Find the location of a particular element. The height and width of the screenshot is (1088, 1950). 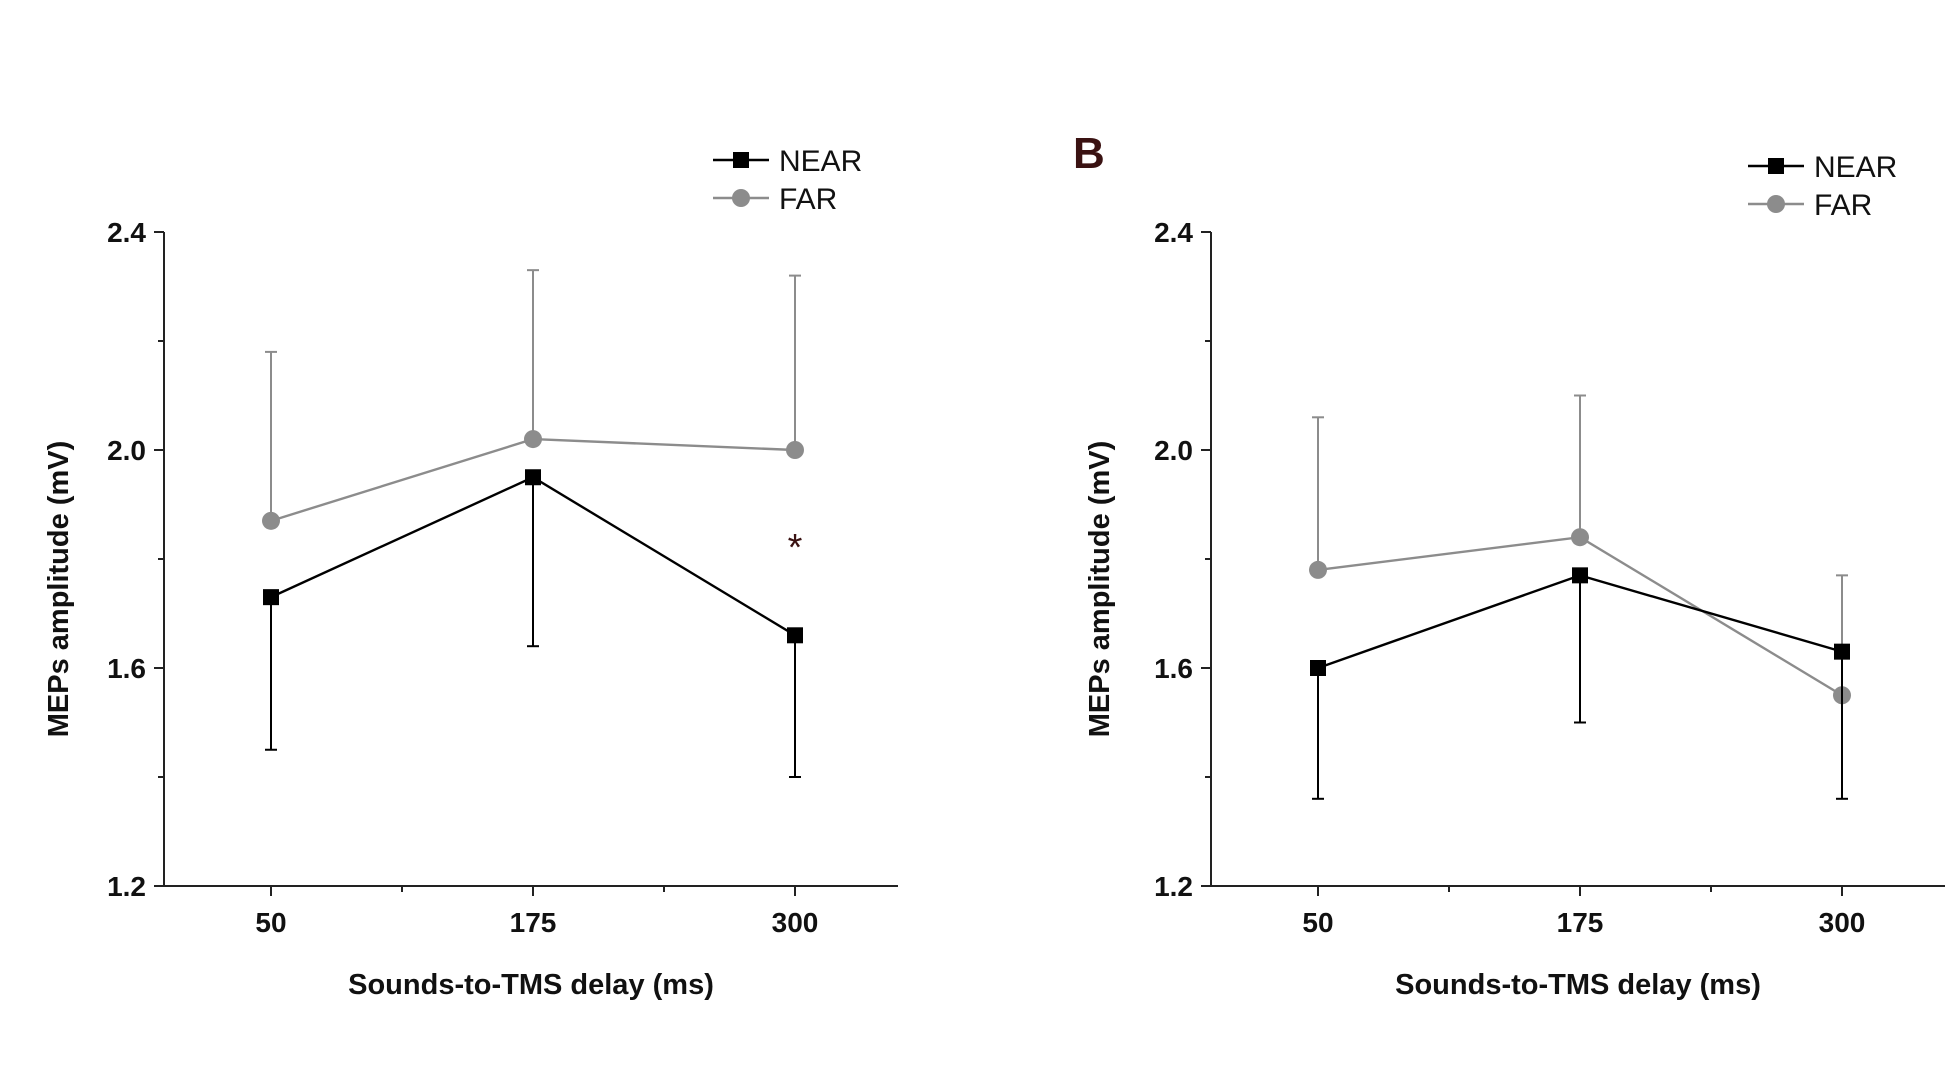

panel-label: B is located at coordinates (1089, 153).